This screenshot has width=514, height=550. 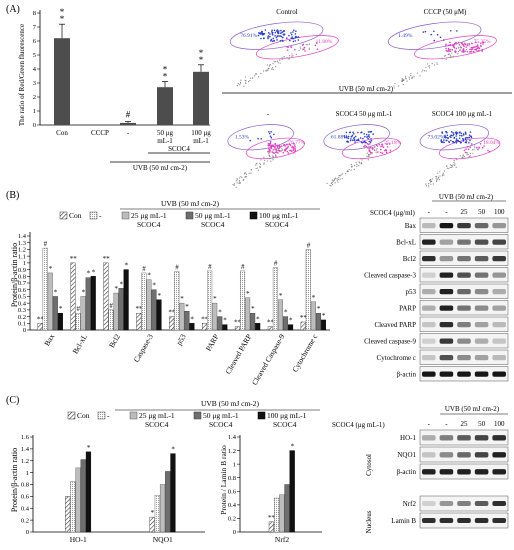 What do you see at coordinates (22, 250) in the screenshot?
I see `panel-b-tick-label: 1.2` at bounding box center [22, 250].